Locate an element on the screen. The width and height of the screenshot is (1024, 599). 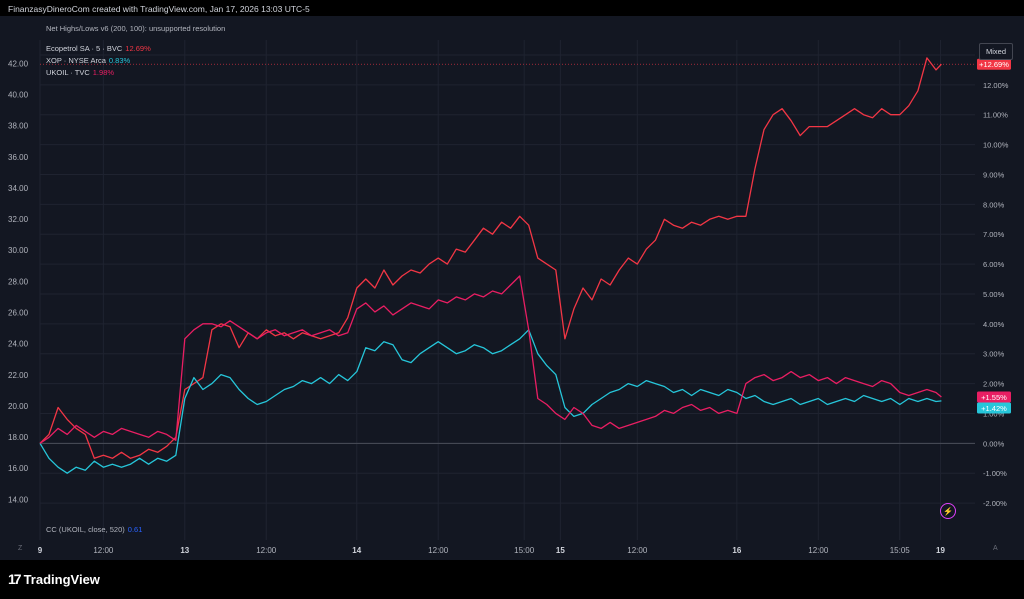
right-axis-tick: 7.00% is located at coordinates (994, 234).